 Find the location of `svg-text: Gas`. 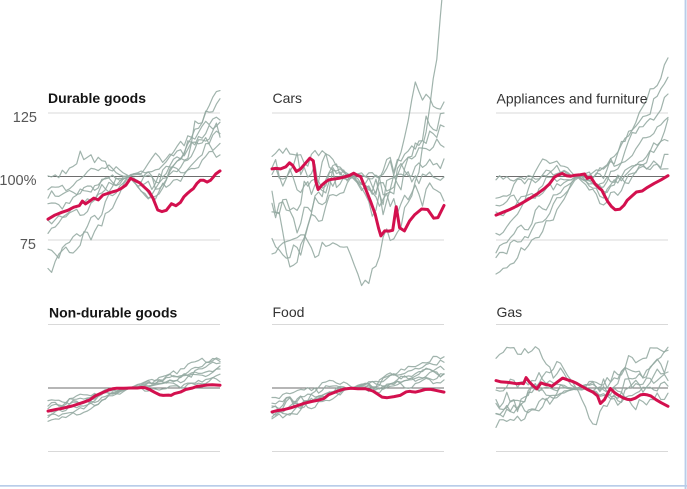

svg-text: Gas is located at coordinates (510, 312).